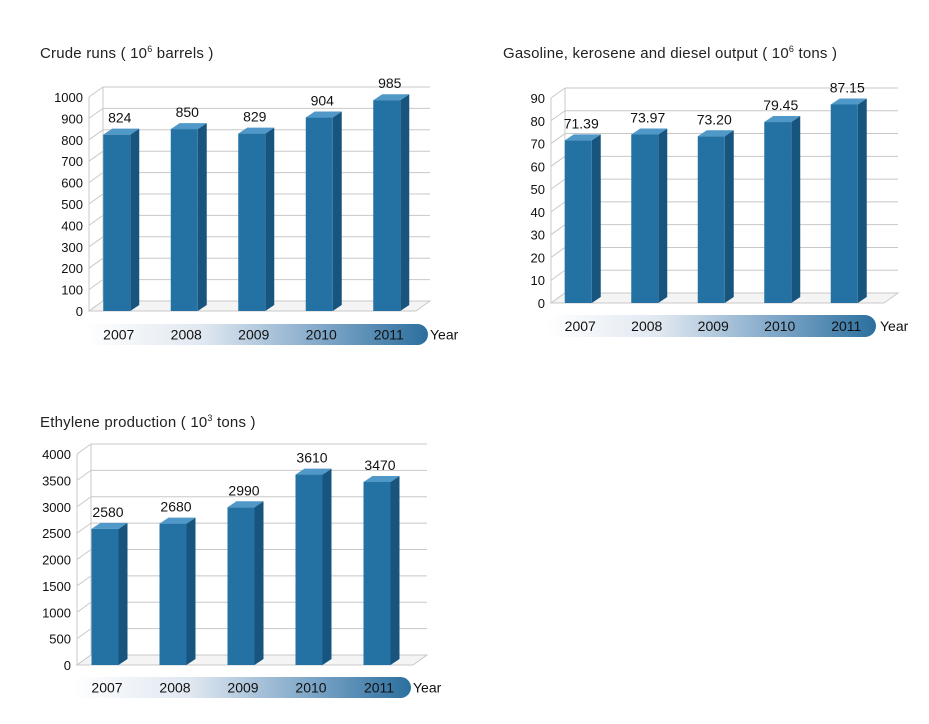 The image size is (929, 724). I want to click on data-label: 79.45, so click(780, 105).